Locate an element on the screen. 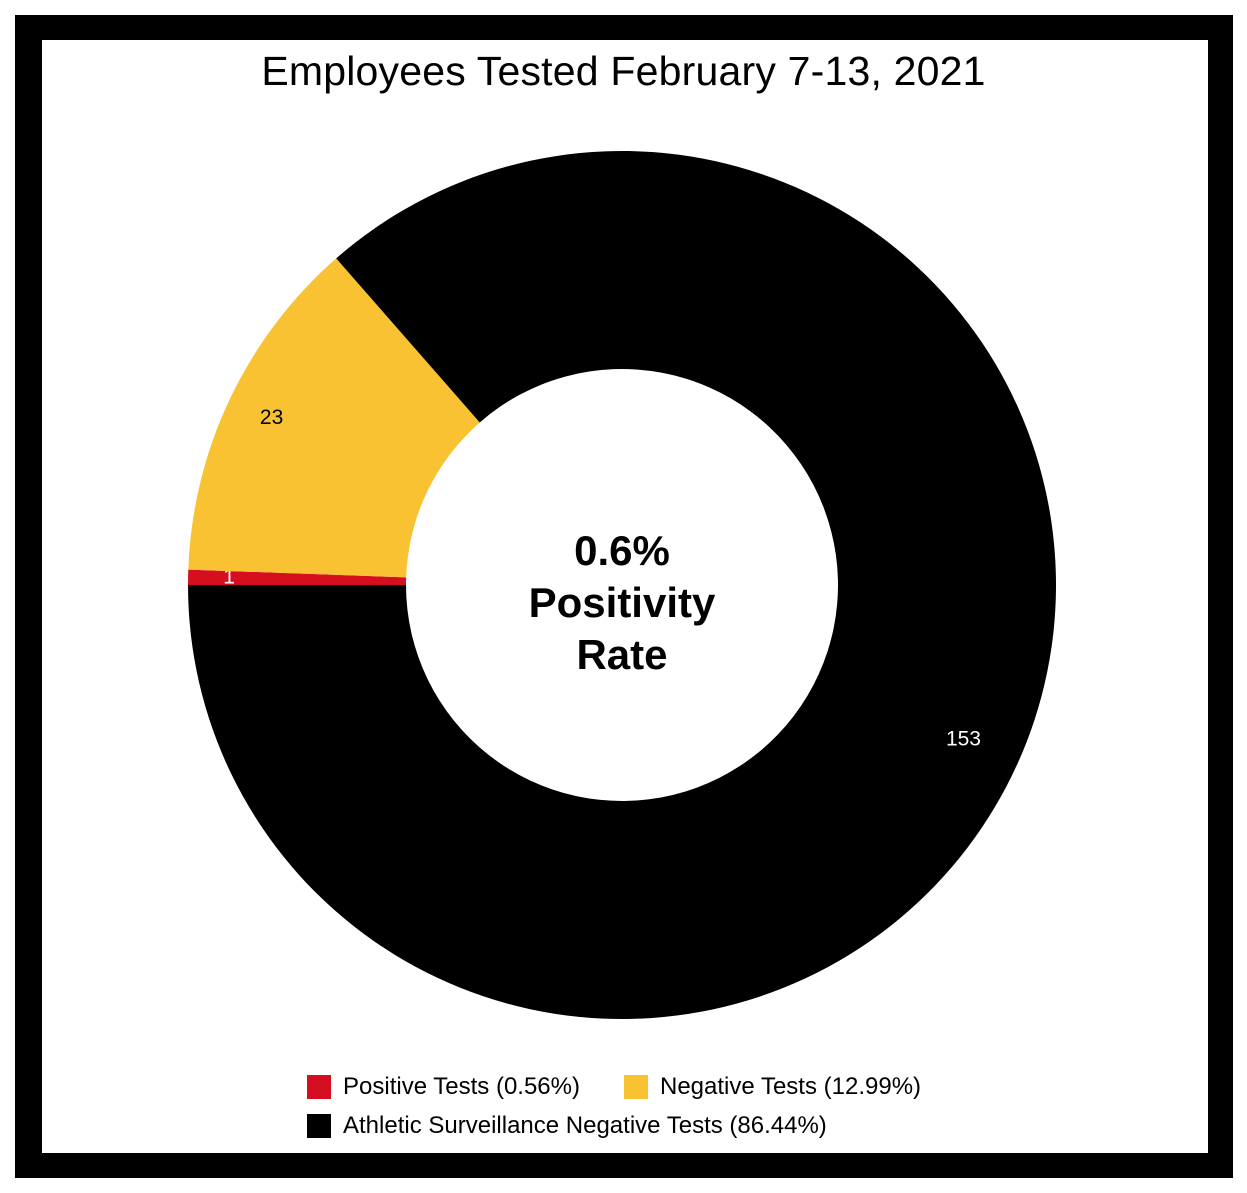  center-label-line-1: 0.6% is located at coordinates (622, 550).